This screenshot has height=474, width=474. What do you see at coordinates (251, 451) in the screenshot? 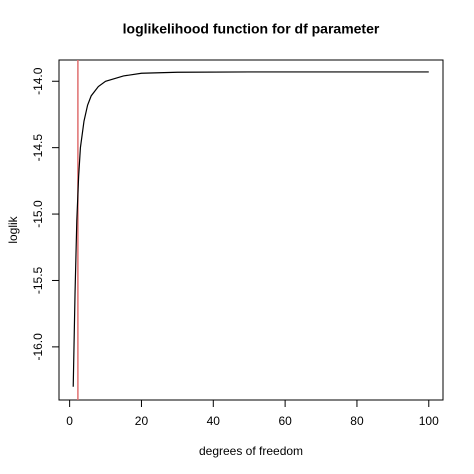
I see `x-axis-label: degrees of freedom` at bounding box center [251, 451].